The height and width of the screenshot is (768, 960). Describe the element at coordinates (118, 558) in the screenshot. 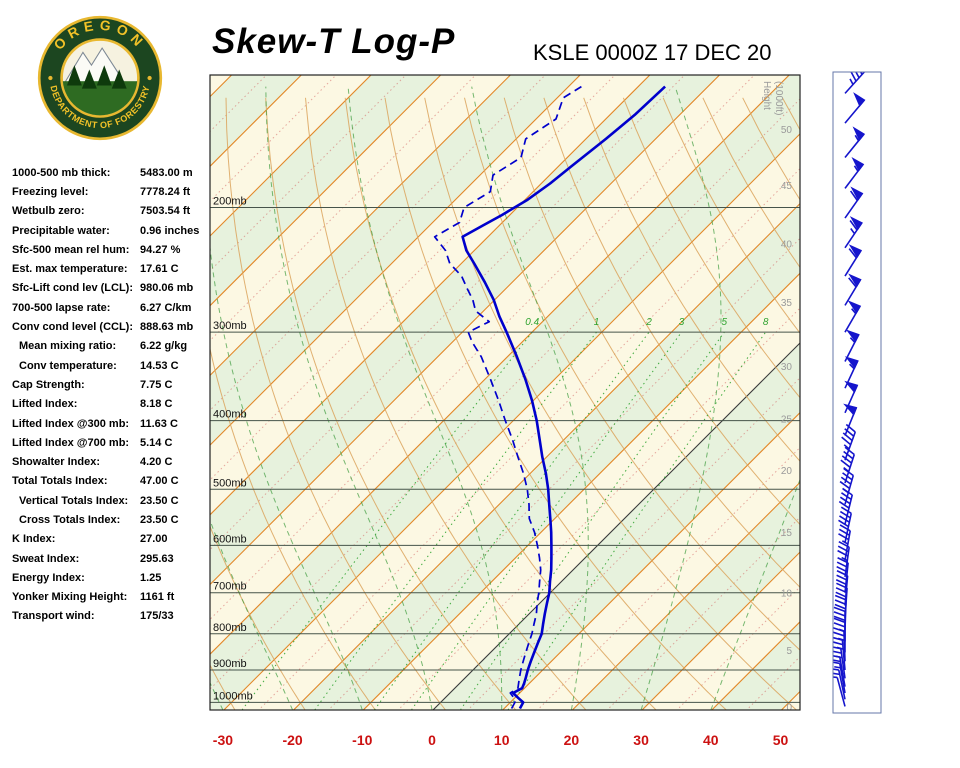

I see `index-row: Sweat Index: 295.63` at that location.